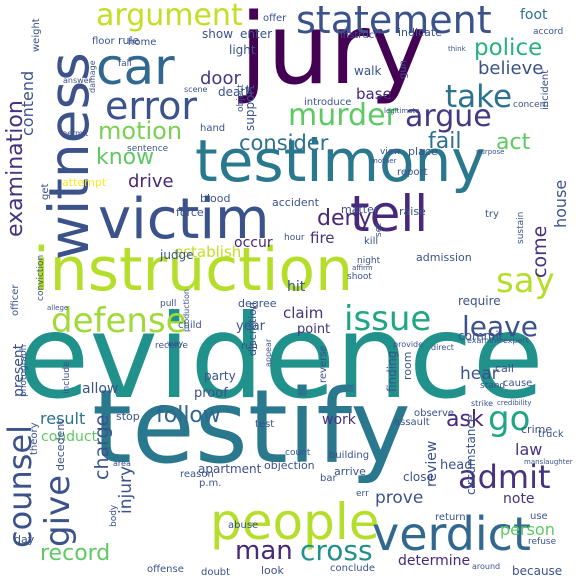 The height and width of the screenshot is (576, 576). What do you see at coordinates (360, 209) in the screenshot?
I see `word-matter: matter` at bounding box center [360, 209].